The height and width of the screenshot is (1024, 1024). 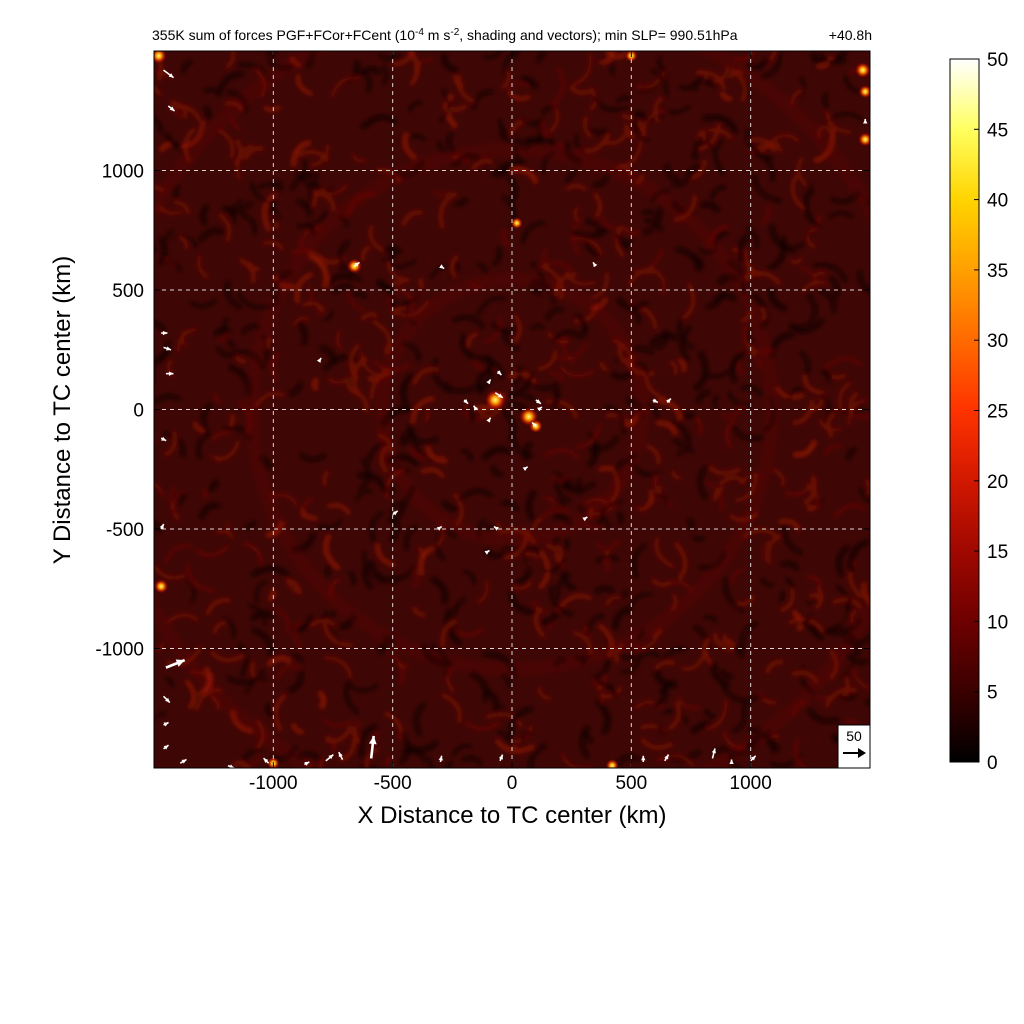 What do you see at coordinates (512, 783) in the screenshot?
I see `x-tick-label: 0` at bounding box center [512, 783].